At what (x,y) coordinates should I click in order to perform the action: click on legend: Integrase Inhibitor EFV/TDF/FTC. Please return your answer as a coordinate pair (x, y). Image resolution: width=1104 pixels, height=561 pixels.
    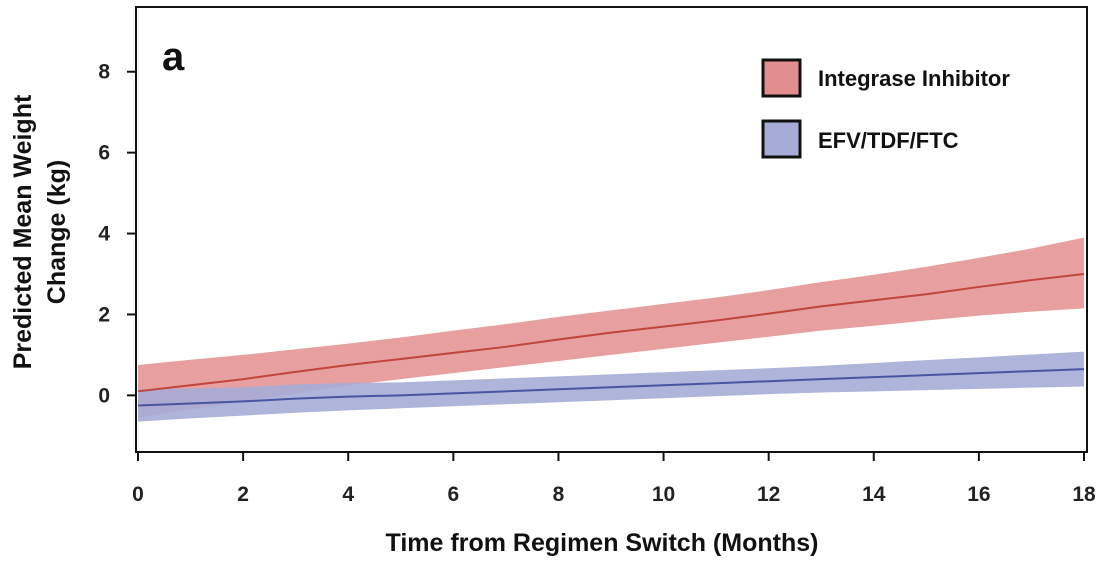
    Looking at the image, I should click on (885, 108).